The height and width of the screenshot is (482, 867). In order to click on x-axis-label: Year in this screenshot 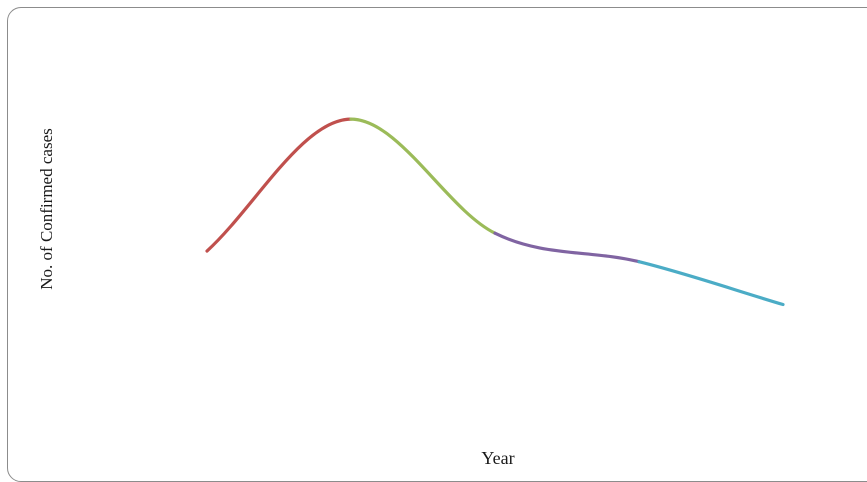, I will do `click(498, 458)`.